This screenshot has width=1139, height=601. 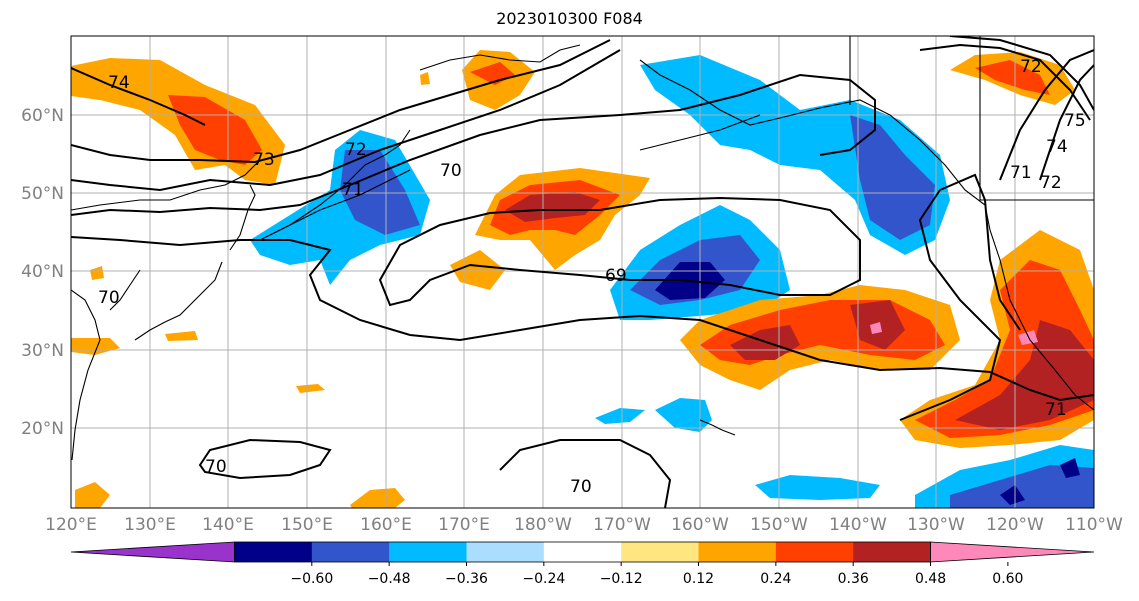 I want to click on contour-75-east, so click(x=1005, y=82).